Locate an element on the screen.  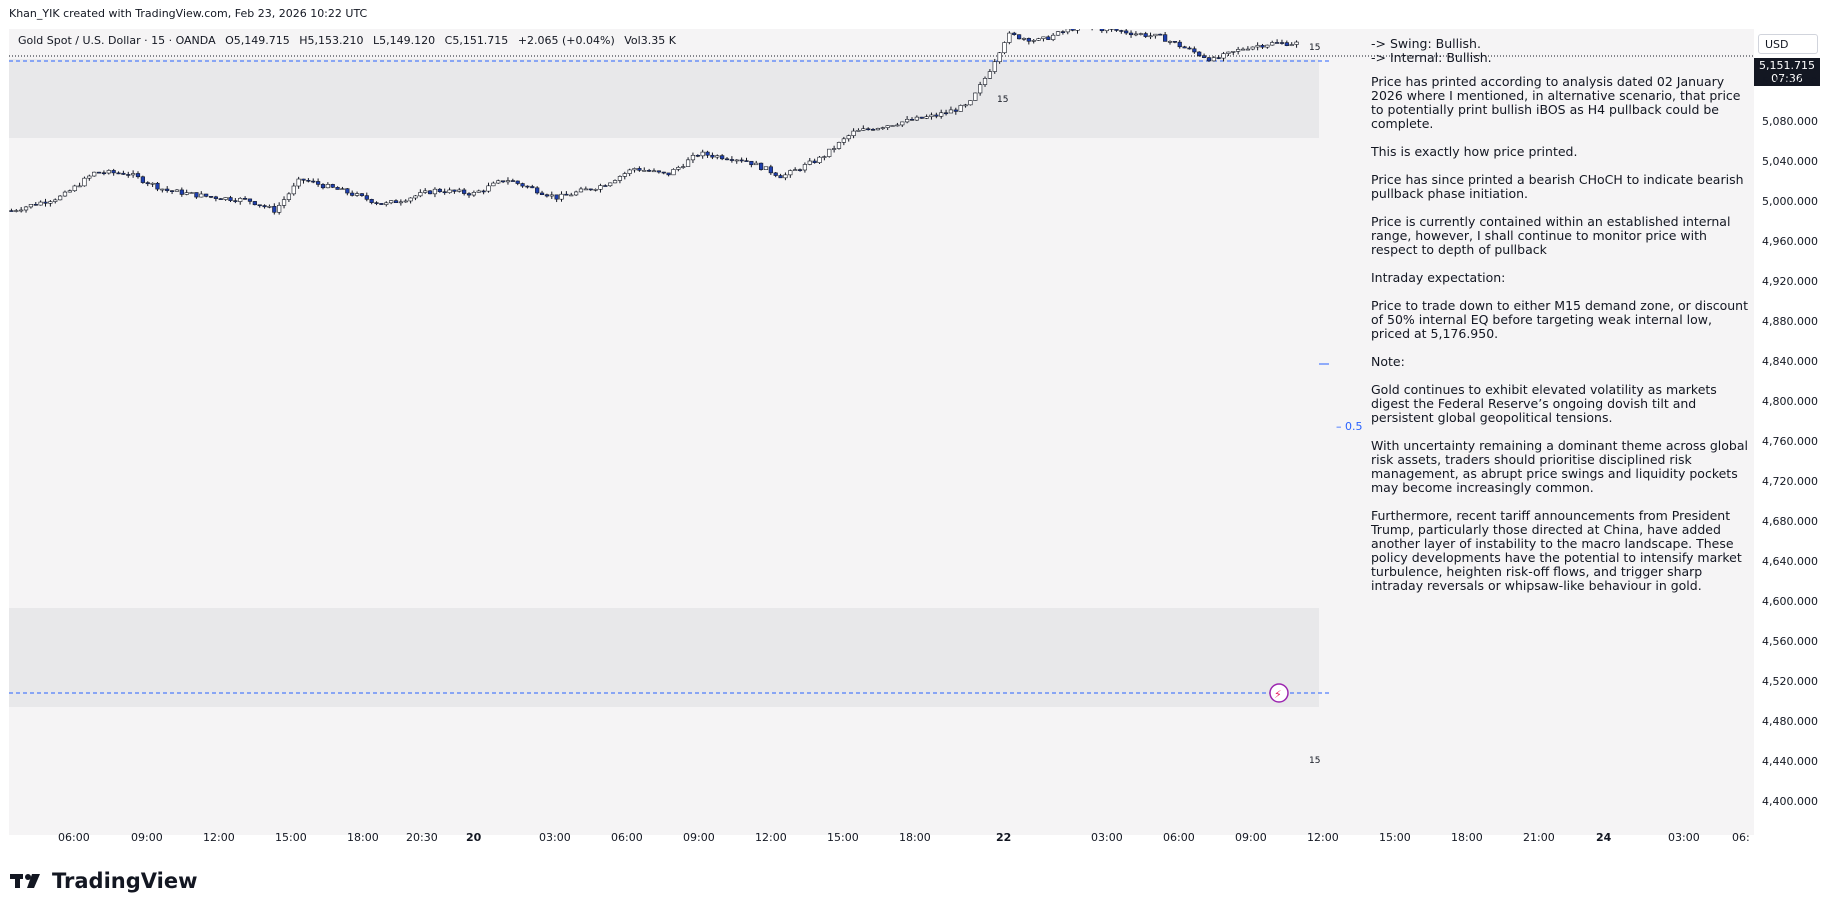
time-tick-label: 03:00 is located at coordinates (1684, 837).